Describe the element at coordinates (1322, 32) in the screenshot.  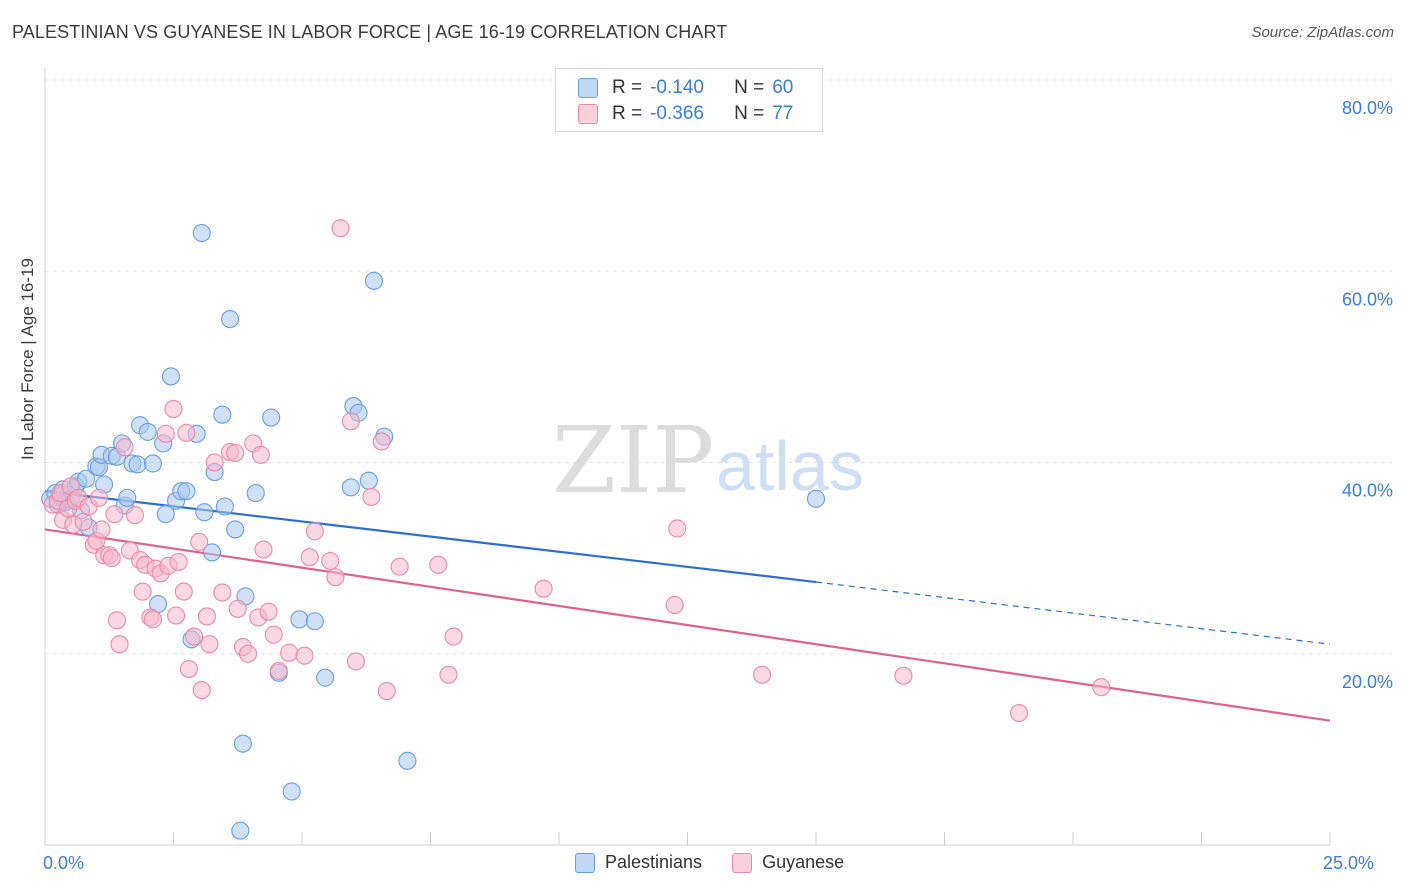
I see `source-label: Source: ZipAtlas.com` at that location.